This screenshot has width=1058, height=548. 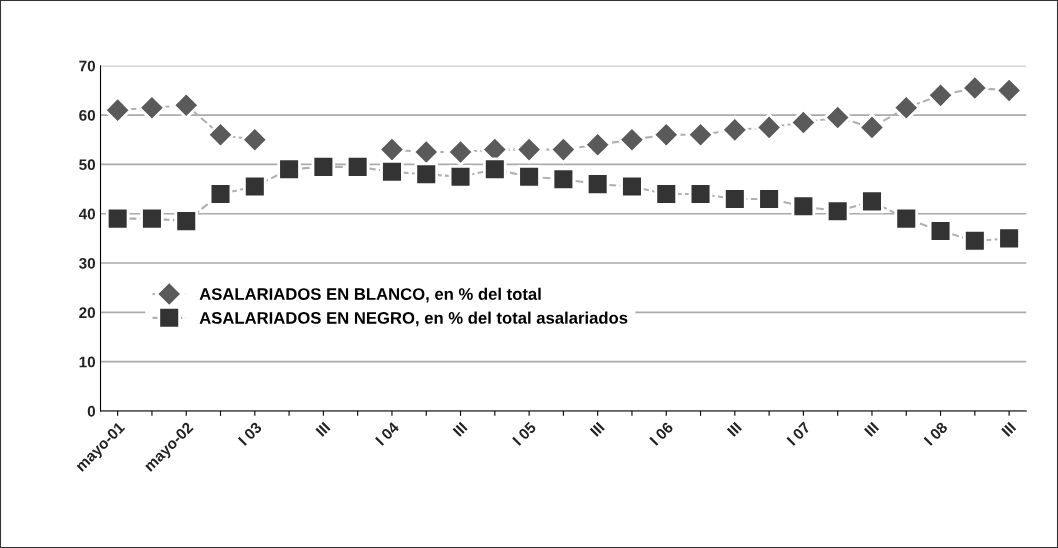 What do you see at coordinates (387, 433) in the screenshot?
I see `x-tick-label: I 04` at bounding box center [387, 433].